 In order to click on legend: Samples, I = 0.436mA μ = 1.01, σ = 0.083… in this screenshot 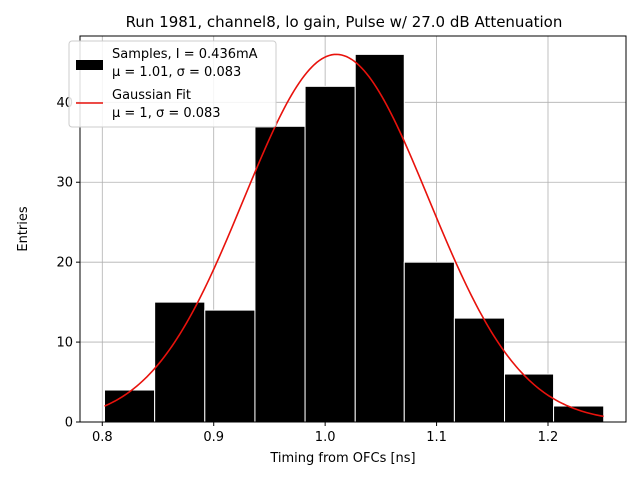, I will do `click(172, 84)`.